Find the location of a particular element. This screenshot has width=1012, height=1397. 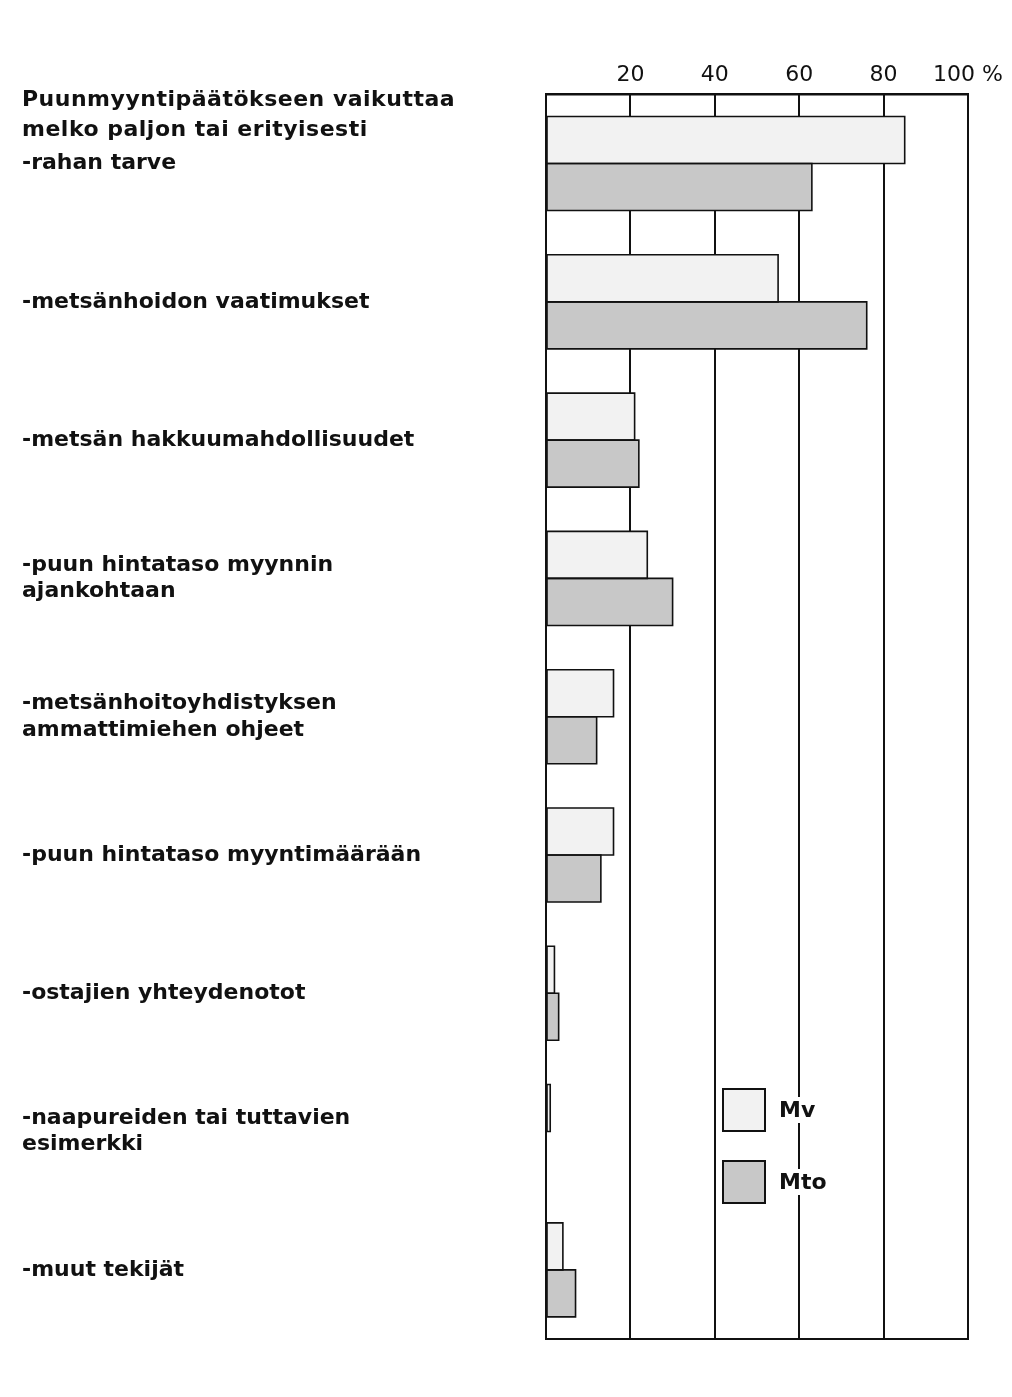

x-tick-label: 20 is located at coordinates (630, 73).